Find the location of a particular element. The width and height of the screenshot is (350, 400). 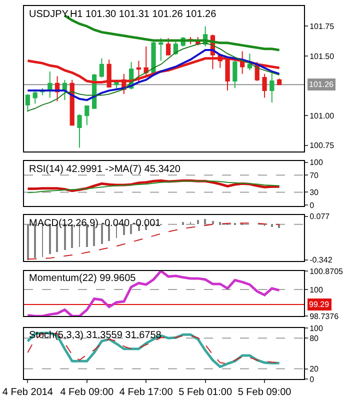

y-tick-label: 101.75 is located at coordinates (322, 27).